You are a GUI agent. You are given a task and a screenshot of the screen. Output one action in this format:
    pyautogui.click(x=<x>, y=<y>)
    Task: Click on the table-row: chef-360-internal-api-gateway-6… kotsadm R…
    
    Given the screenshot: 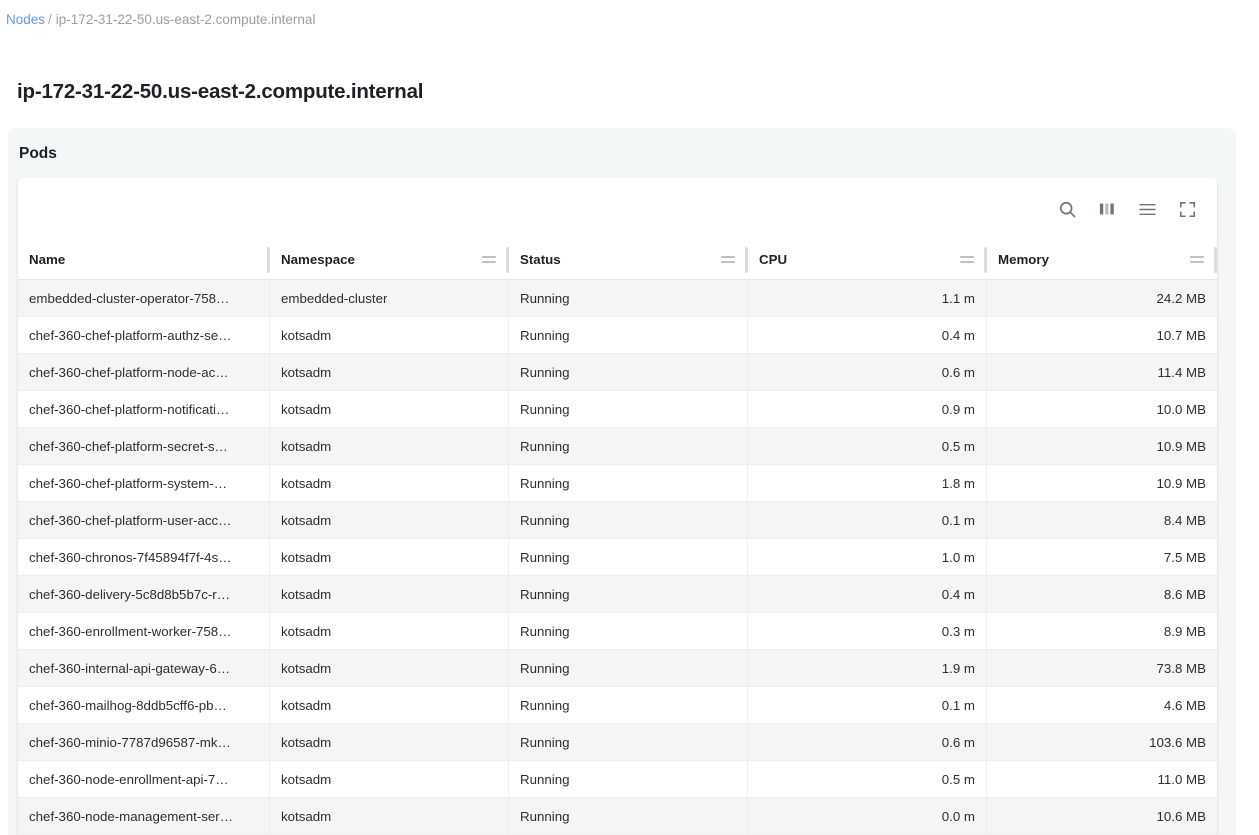 What is the action you would take?
    pyautogui.click(x=617, y=668)
    